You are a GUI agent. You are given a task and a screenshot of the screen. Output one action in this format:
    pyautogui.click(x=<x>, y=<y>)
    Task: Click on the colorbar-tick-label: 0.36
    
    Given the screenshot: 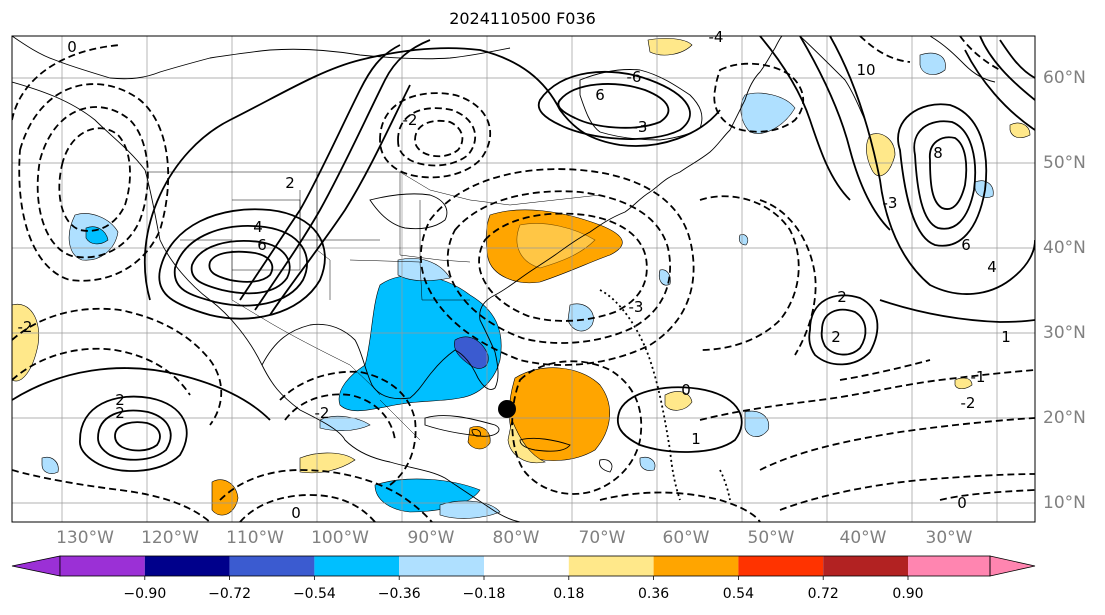 What is the action you would take?
    pyautogui.click(x=654, y=594)
    